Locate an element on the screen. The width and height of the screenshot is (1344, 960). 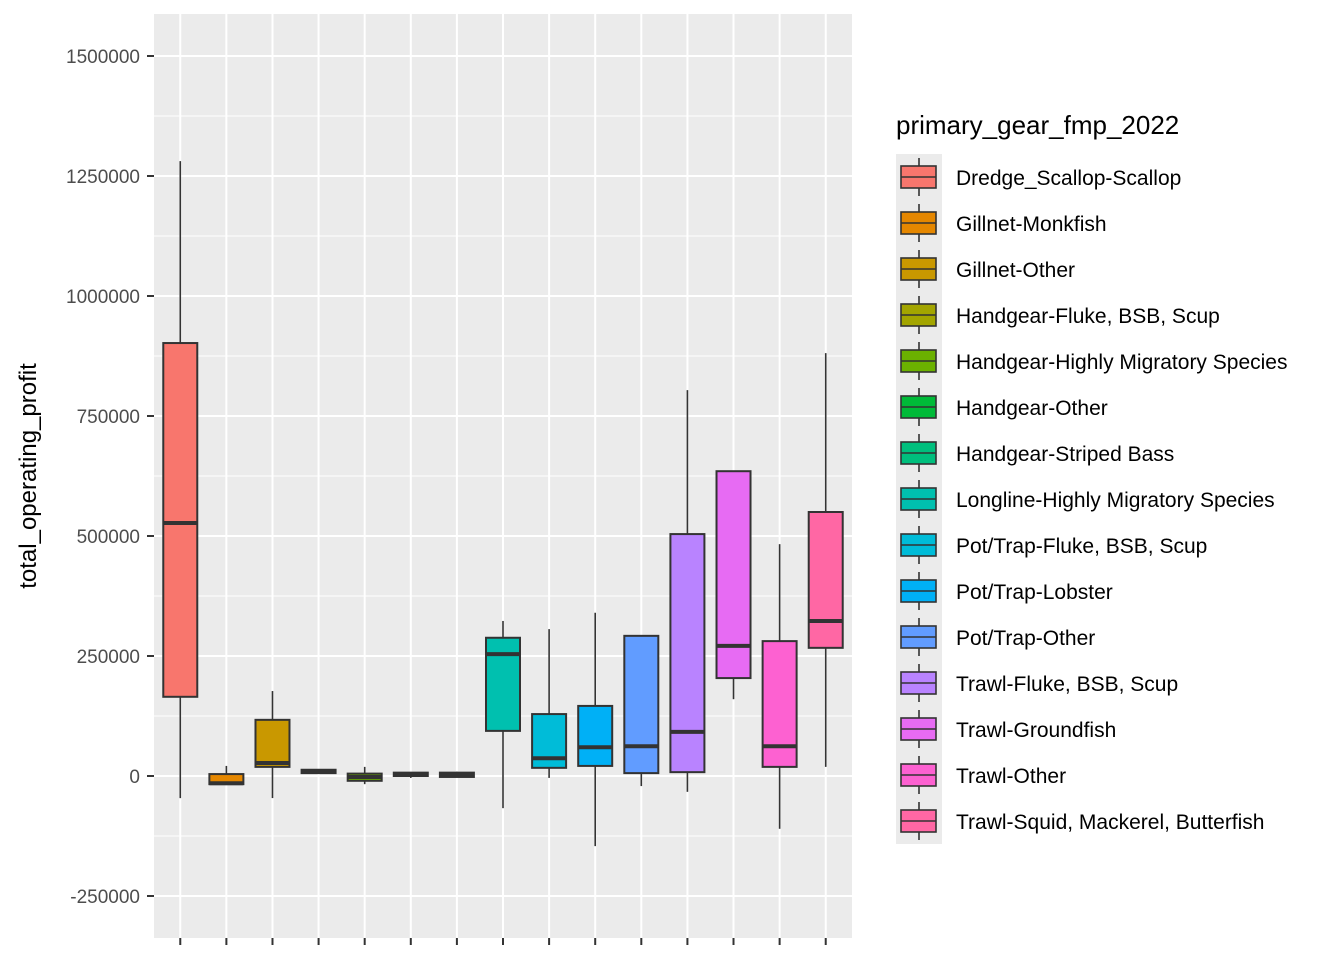
legend-label: Handgear-Striped Bass is located at coordinates (1065, 454).